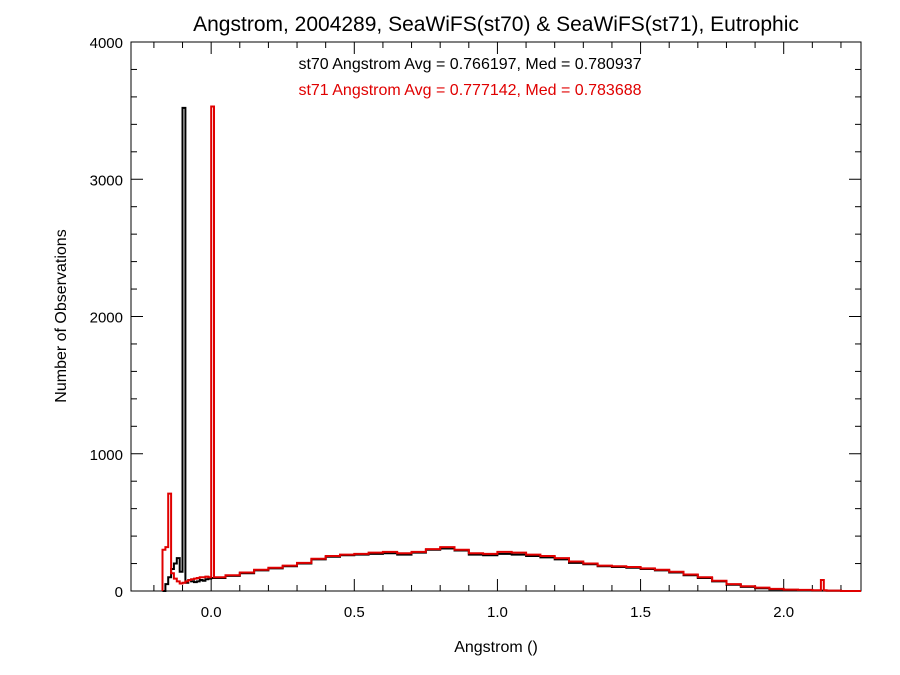 This screenshot has height=675, width=900. What do you see at coordinates (106, 318) in the screenshot?
I see `y-tick-label: 2000` at bounding box center [106, 318].